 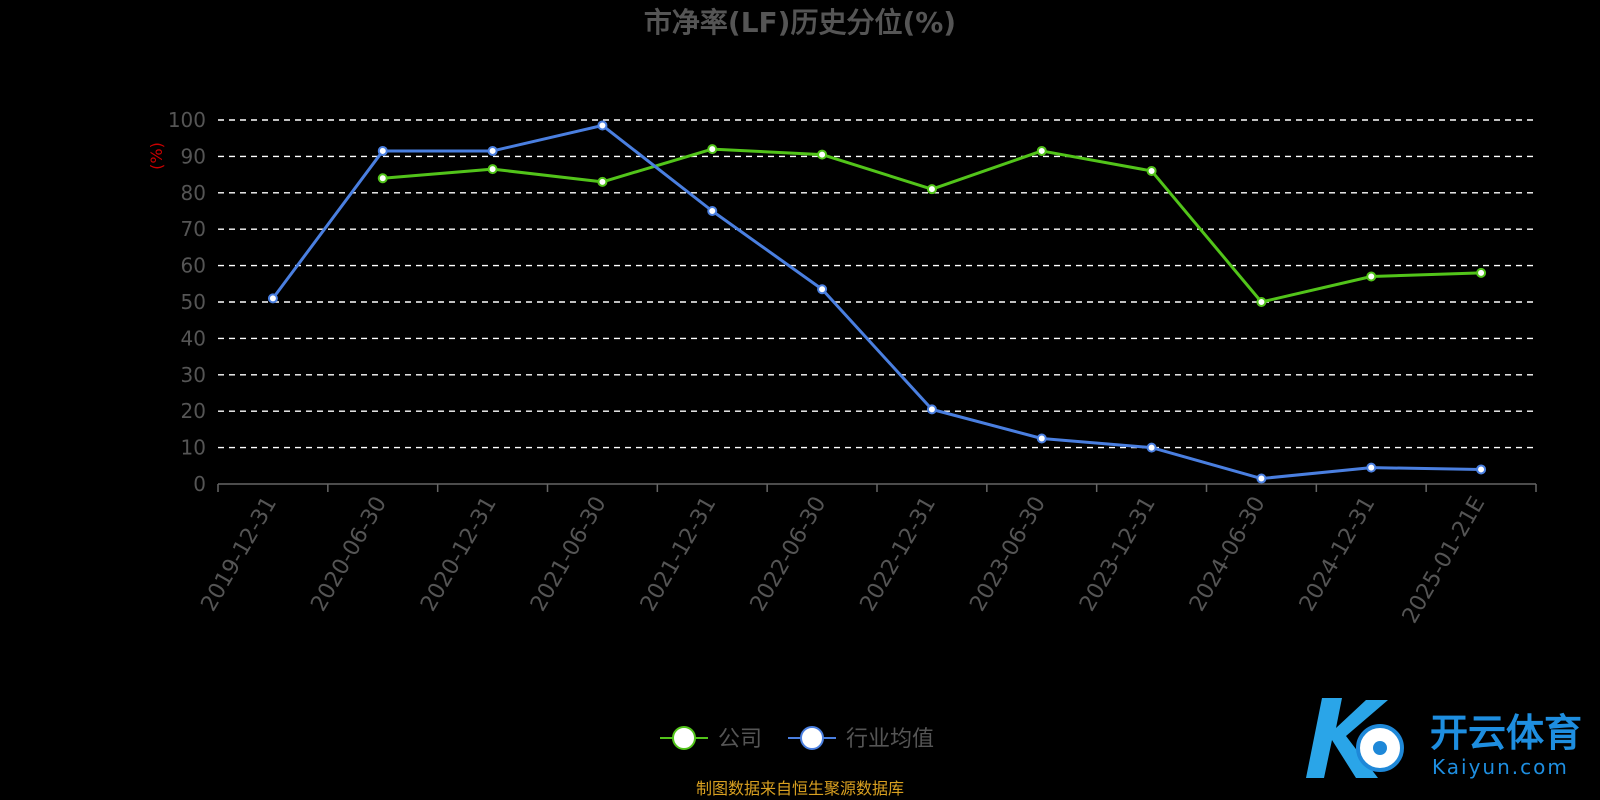 I want to click on series-company, so click(x=932, y=225).